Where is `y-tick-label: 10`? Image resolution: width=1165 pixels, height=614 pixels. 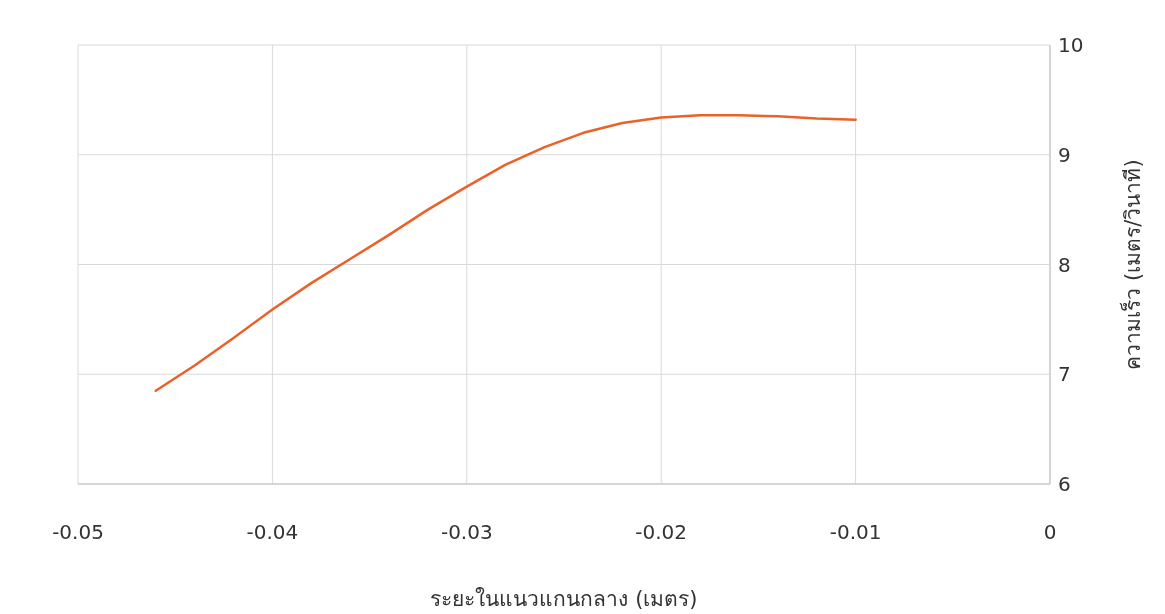
y-tick-label: 10 is located at coordinates (1071, 45).